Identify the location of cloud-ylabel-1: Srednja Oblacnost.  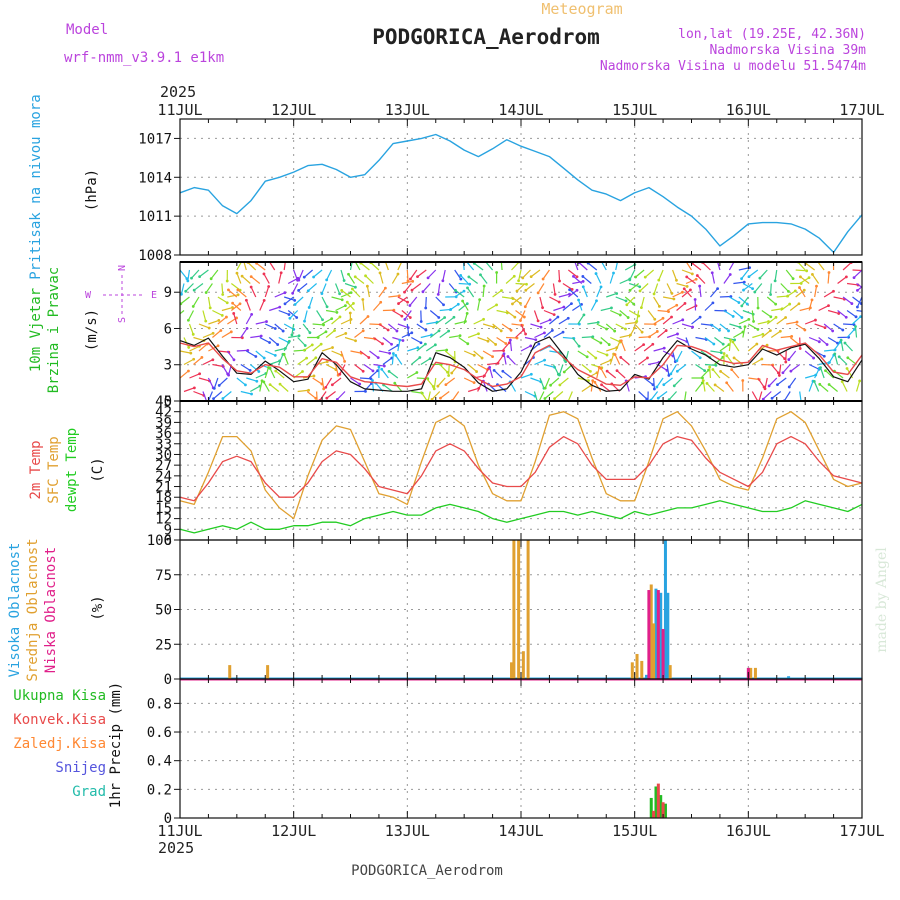
(33, 609).